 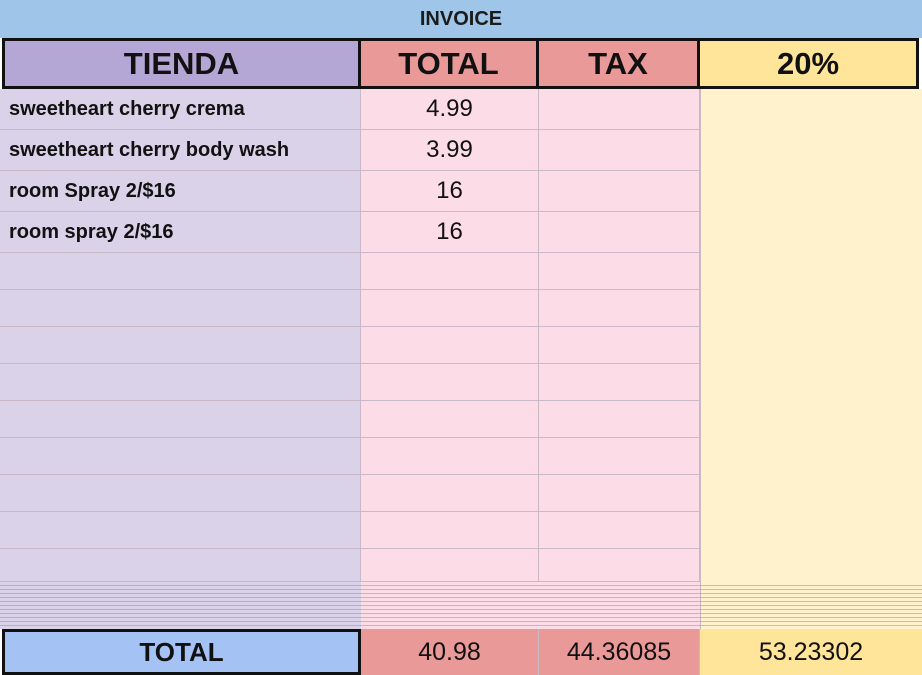 What do you see at coordinates (450, 109) in the screenshot?
I see `cell-total: 4.99` at bounding box center [450, 109].